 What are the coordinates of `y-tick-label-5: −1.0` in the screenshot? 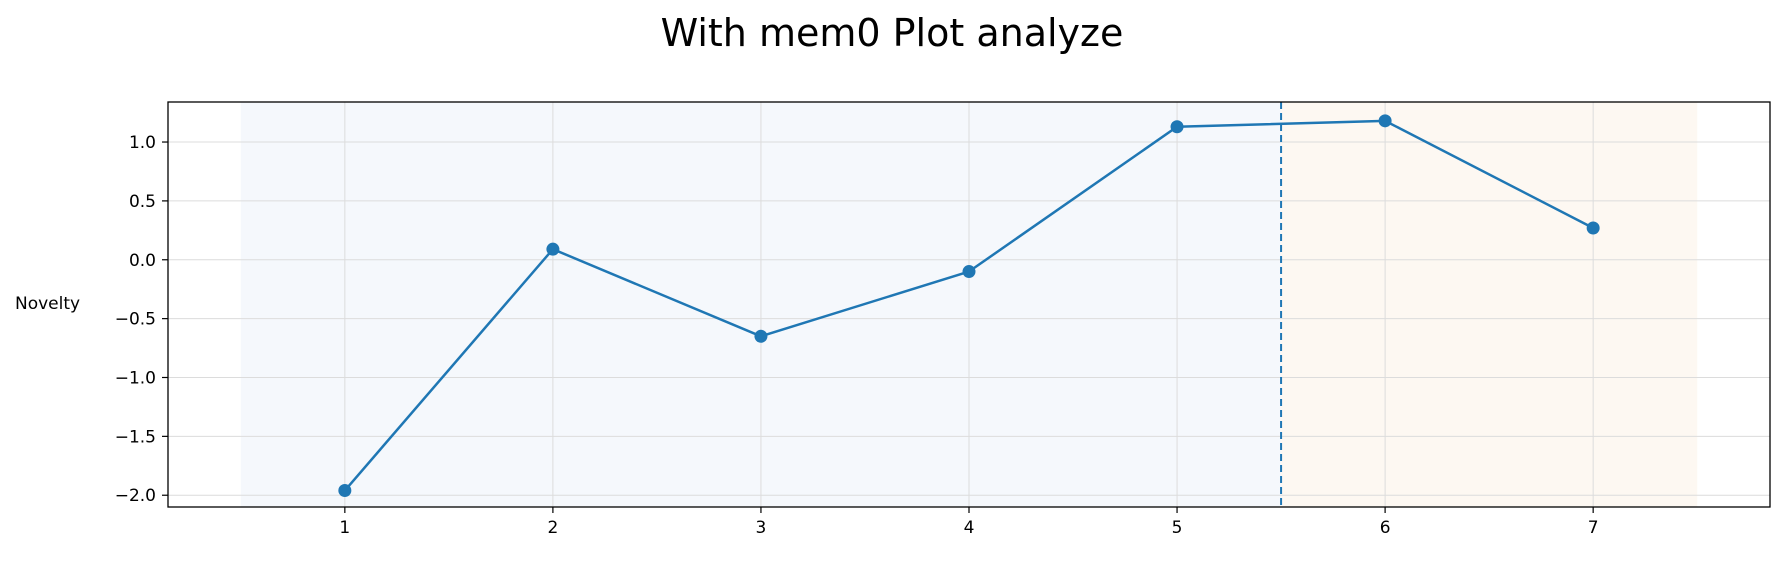 It's located at (135, 378).